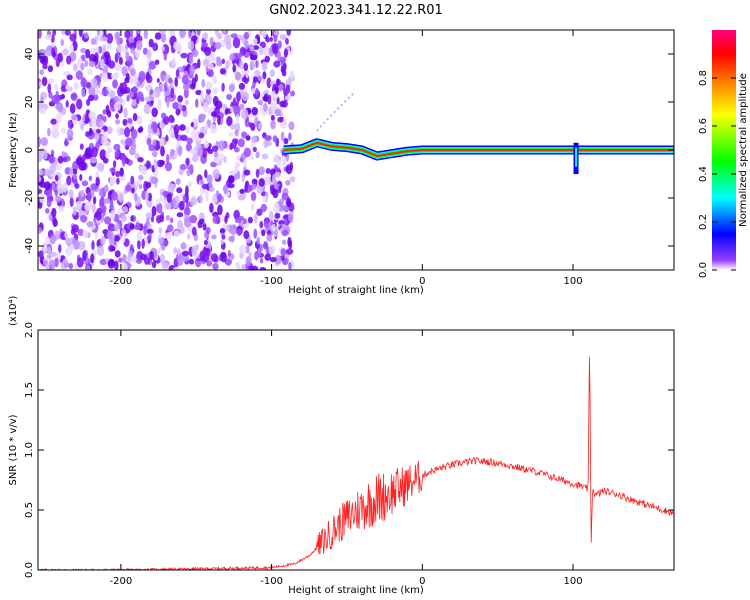 This screenshot has height=600, width=750. Describe the element at coordinates (703, 78) in the screenshot. I see `colorbar-tick-label: 0.8` at that location.